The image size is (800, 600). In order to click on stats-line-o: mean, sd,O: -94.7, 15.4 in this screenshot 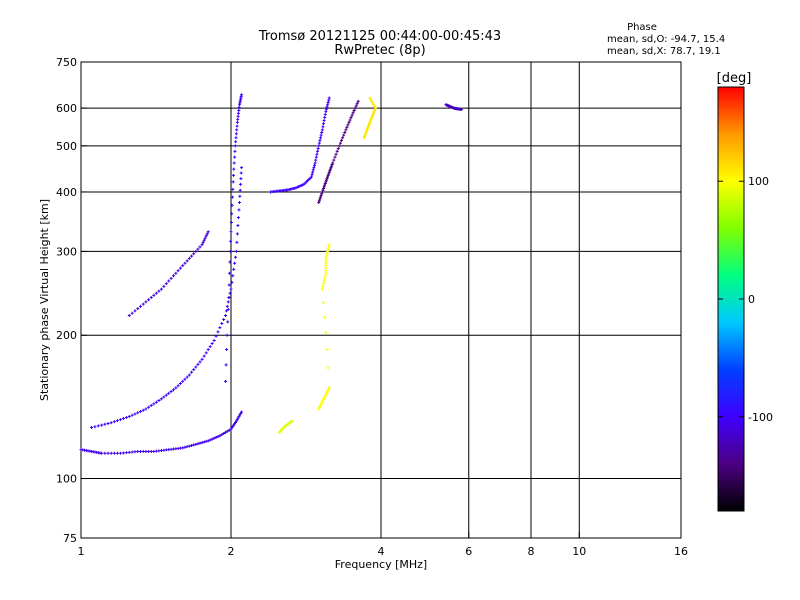, I will do `click(666, 39)`.